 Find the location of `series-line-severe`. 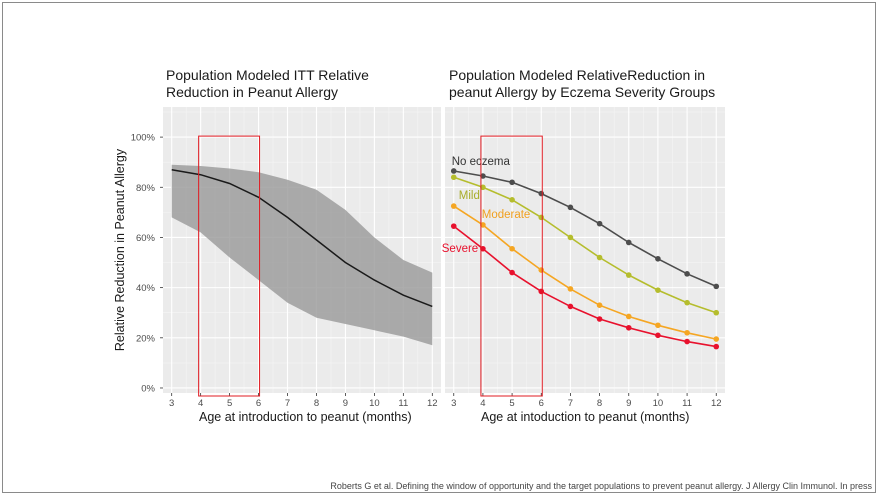

series-line-severe is located at coordinates (585, 286).